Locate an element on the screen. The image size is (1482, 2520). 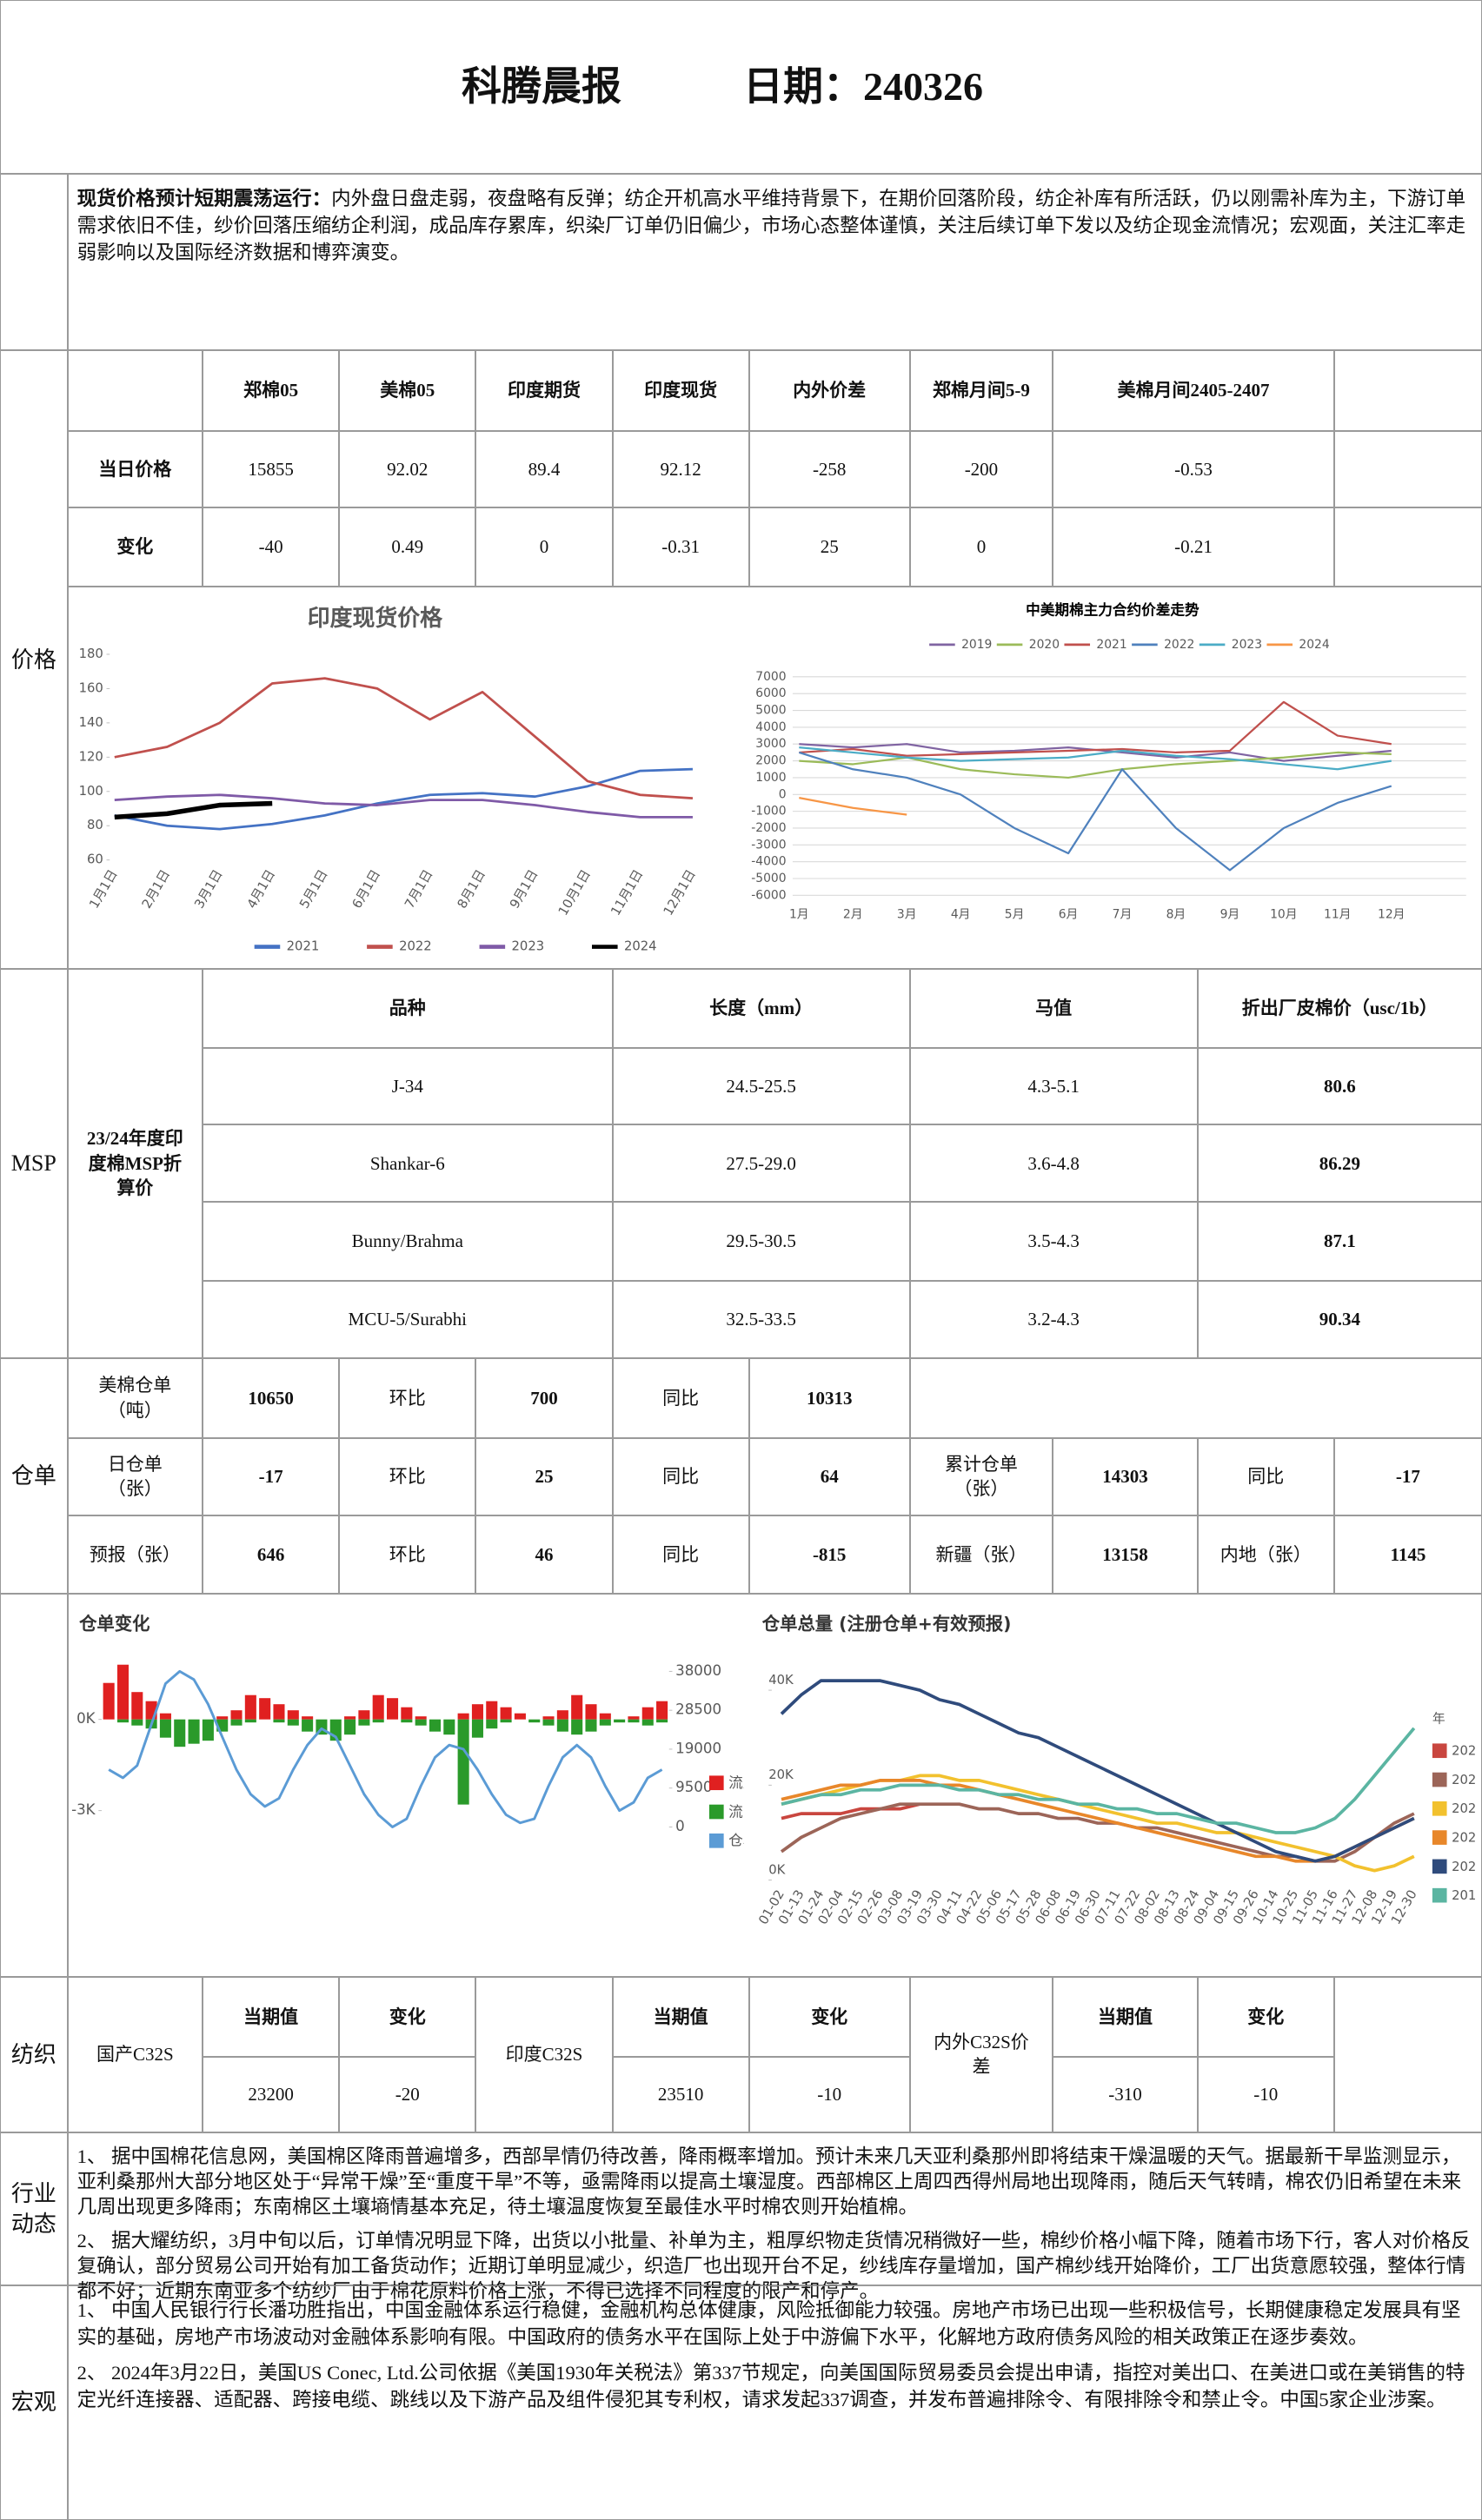
cell-text: 郑棉月间5-9 is located at coordinates (981, 390).